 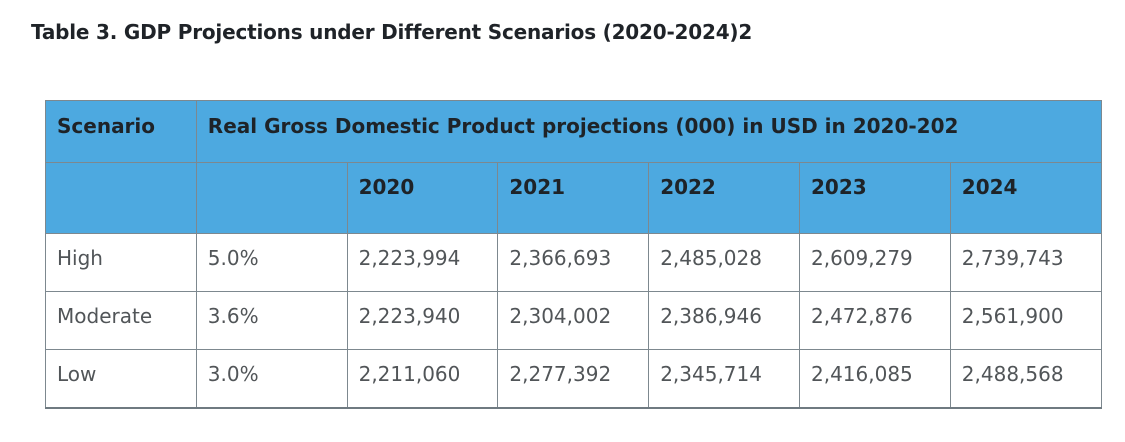 What do you see at coordinates (121, 379) in the screenshot?
I see `scenario-cell: Low` at bounding box center [121, 379].